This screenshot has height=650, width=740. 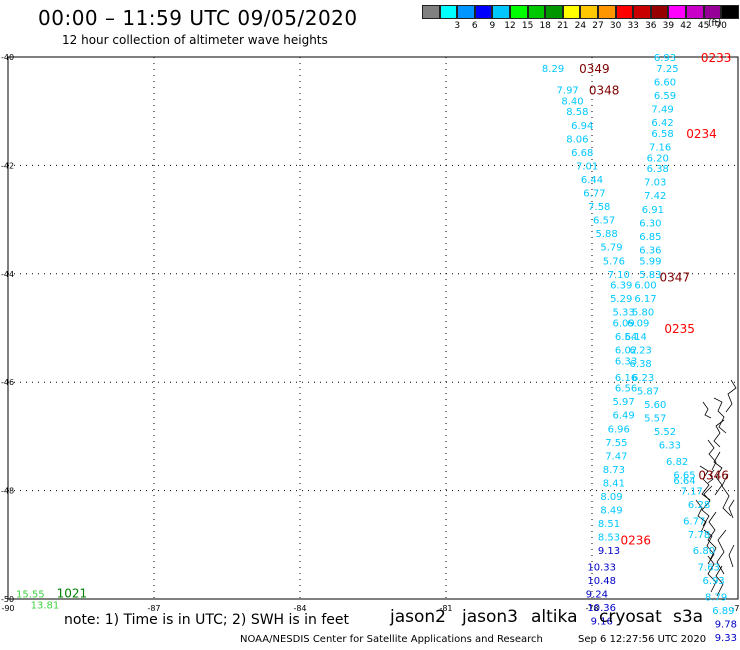 I want to click on wave-height-label: 5.33, so click(x=624, y=313).